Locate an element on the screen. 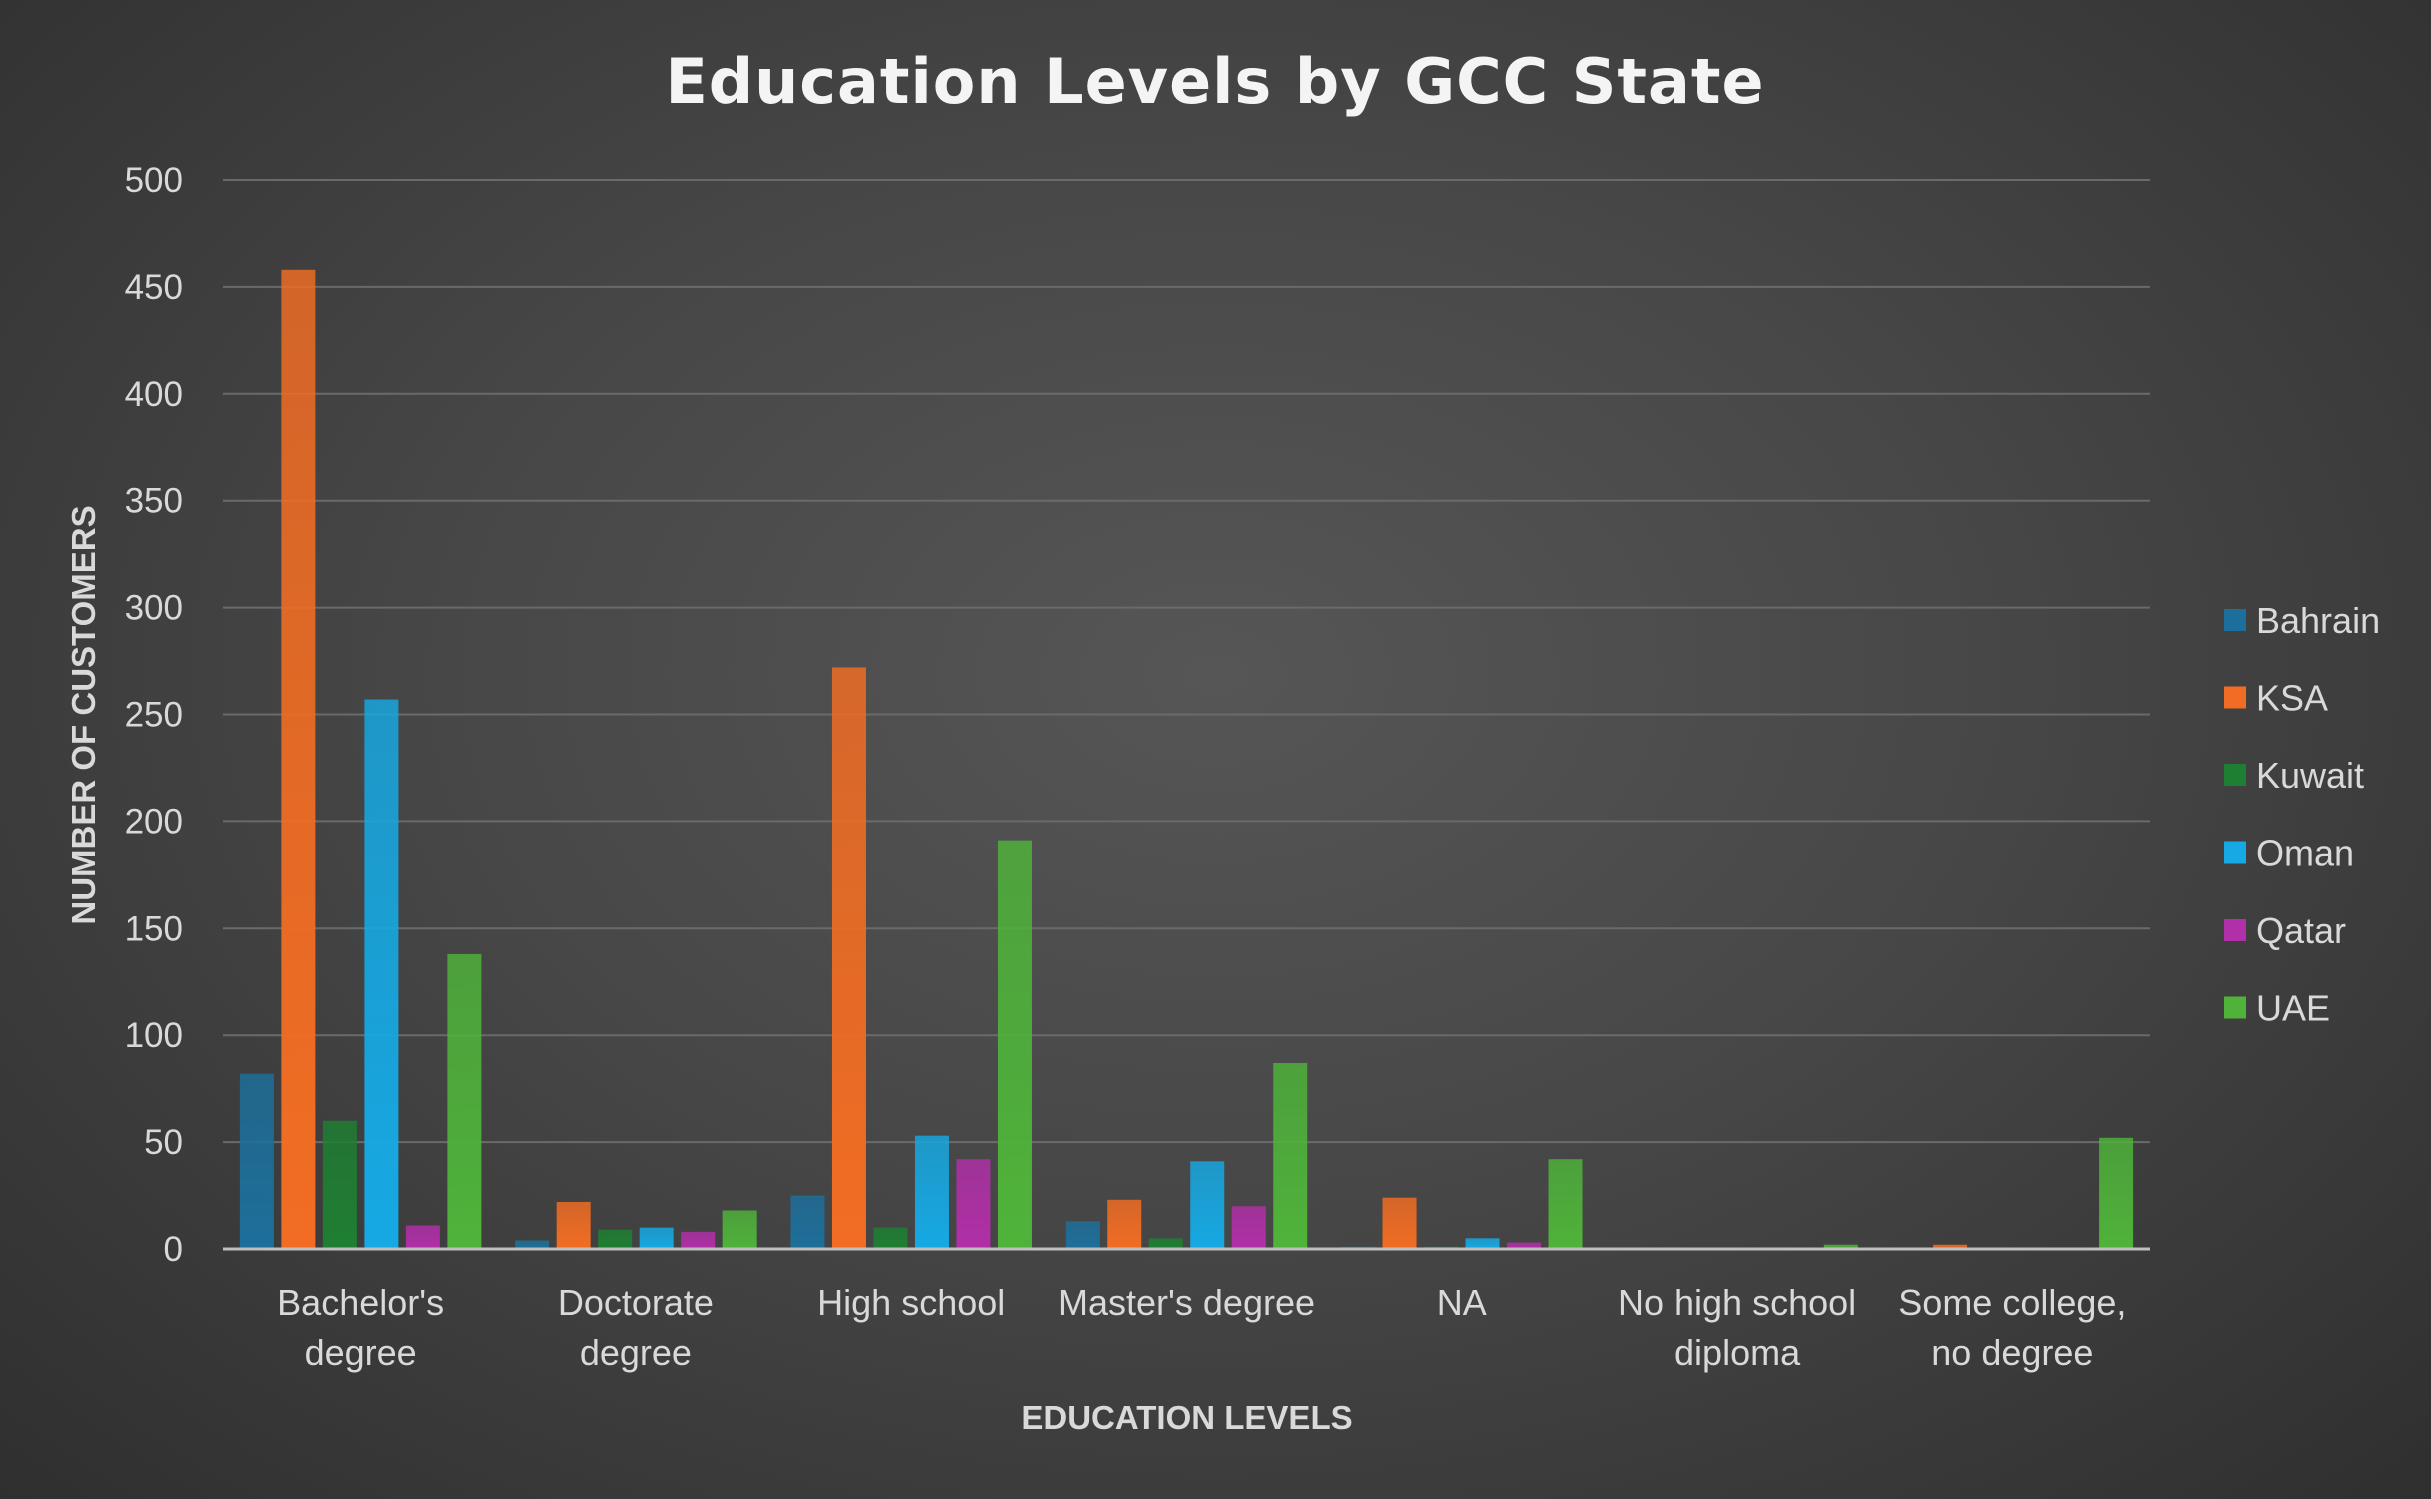 This screenshot has width=2431, height=1499. y-tick-label: 300 is located at coordinates (154, 608).